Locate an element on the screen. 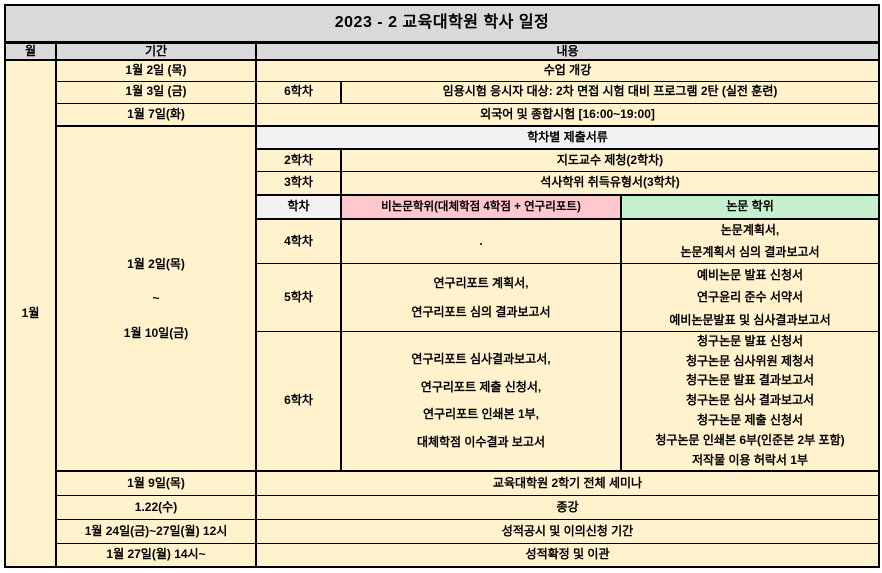 This screenshot has height=573, width=882. non-thesis-cell-sem4: . is located at coordinates (481, 241).